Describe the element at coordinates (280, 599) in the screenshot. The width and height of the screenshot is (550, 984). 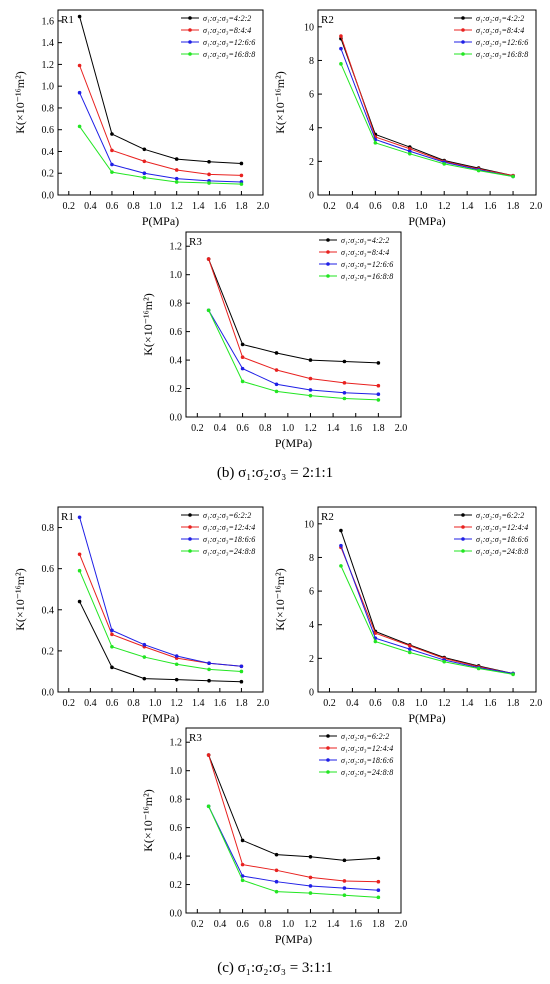
I see `c4-y-axis-label: K(×10⁻¹⁶m²)` at that location.